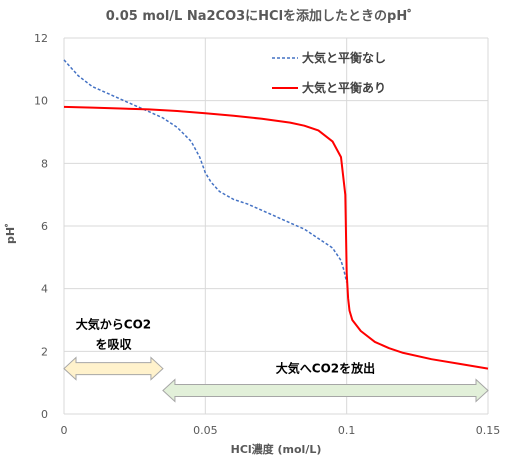 The width and height of the screenshot is (526, 461). I want to click on x-tick-label: 0.05, so click(205, 430).